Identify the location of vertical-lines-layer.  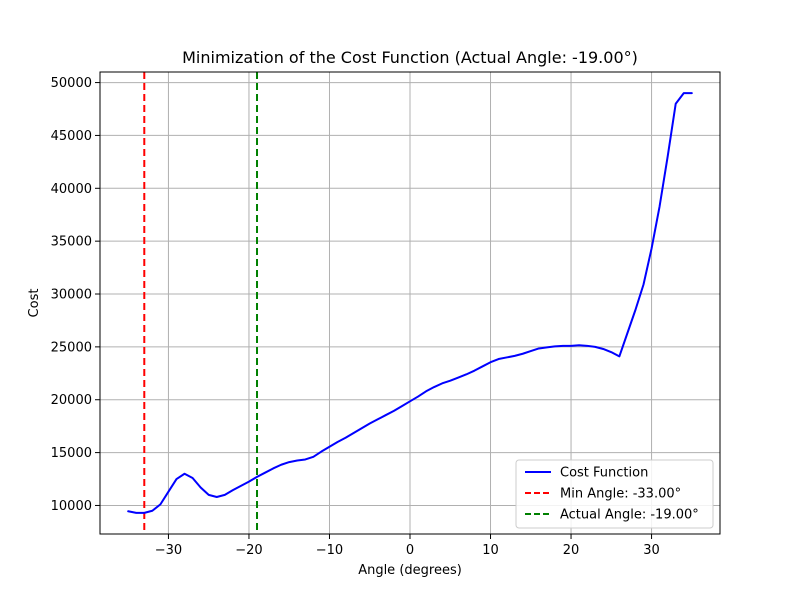
(201, 303).